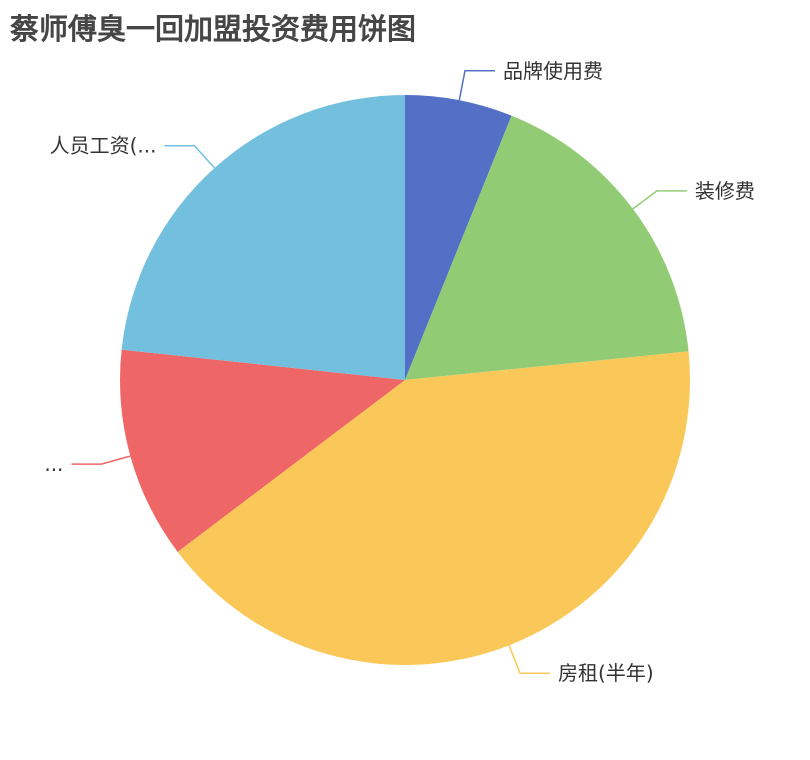 The image size is (810, 760). What do you see at coordinates (725, 191) in the screenshot?
I see `slice-label: 装修费` at bounding box center [725, 191].